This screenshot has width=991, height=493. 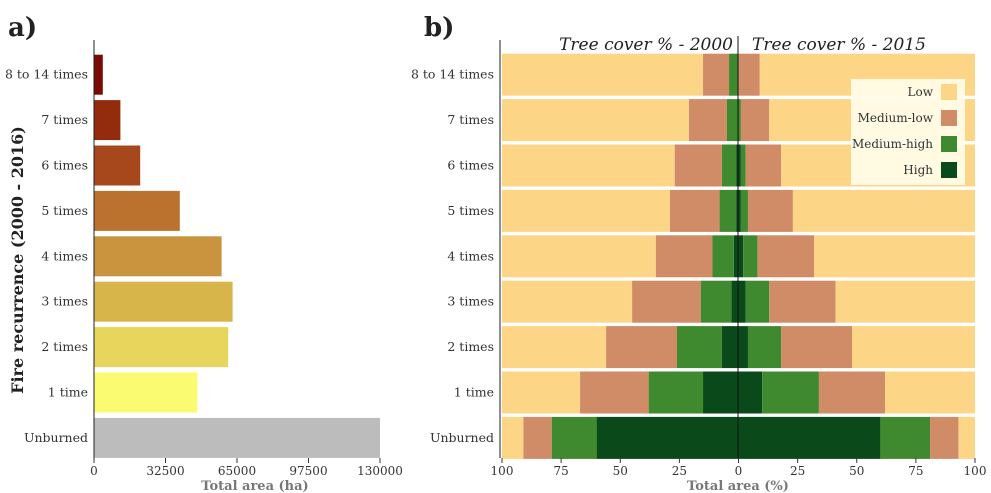 I want to click on panel-a-y-axis-title: Fire recurrence (2000 - 2016), so click(x=17, y=260).